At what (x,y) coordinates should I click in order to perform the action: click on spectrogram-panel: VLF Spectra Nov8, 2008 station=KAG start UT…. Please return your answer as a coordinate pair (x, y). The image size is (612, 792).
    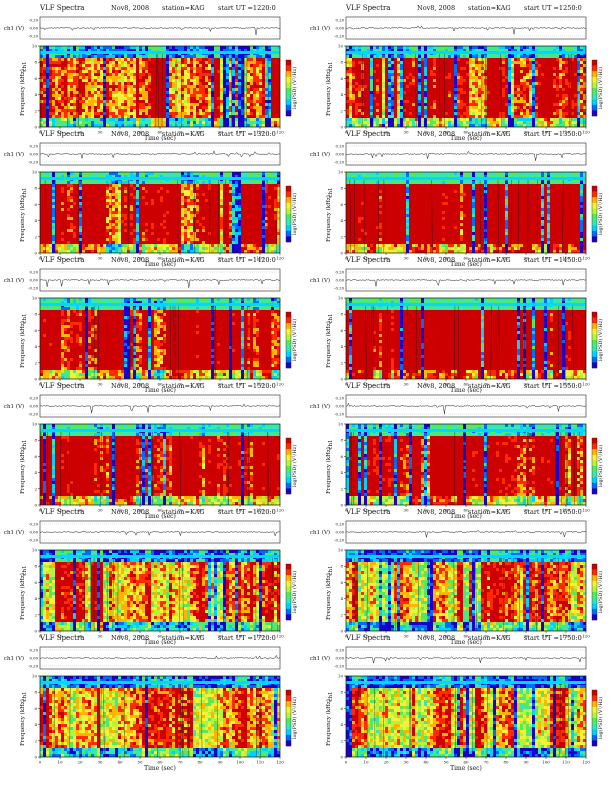
    Looking at the image, I should click on (151, 199).